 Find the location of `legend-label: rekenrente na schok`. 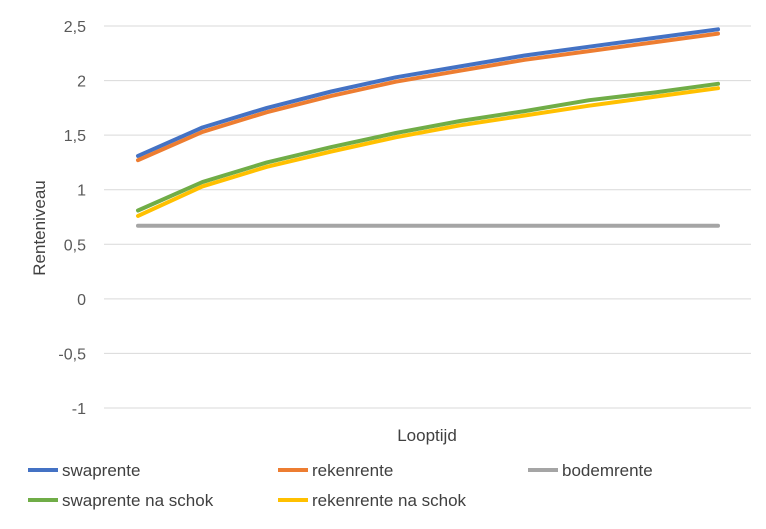

legend-label: rekenrente na schok is located at coordinates (389, 500).